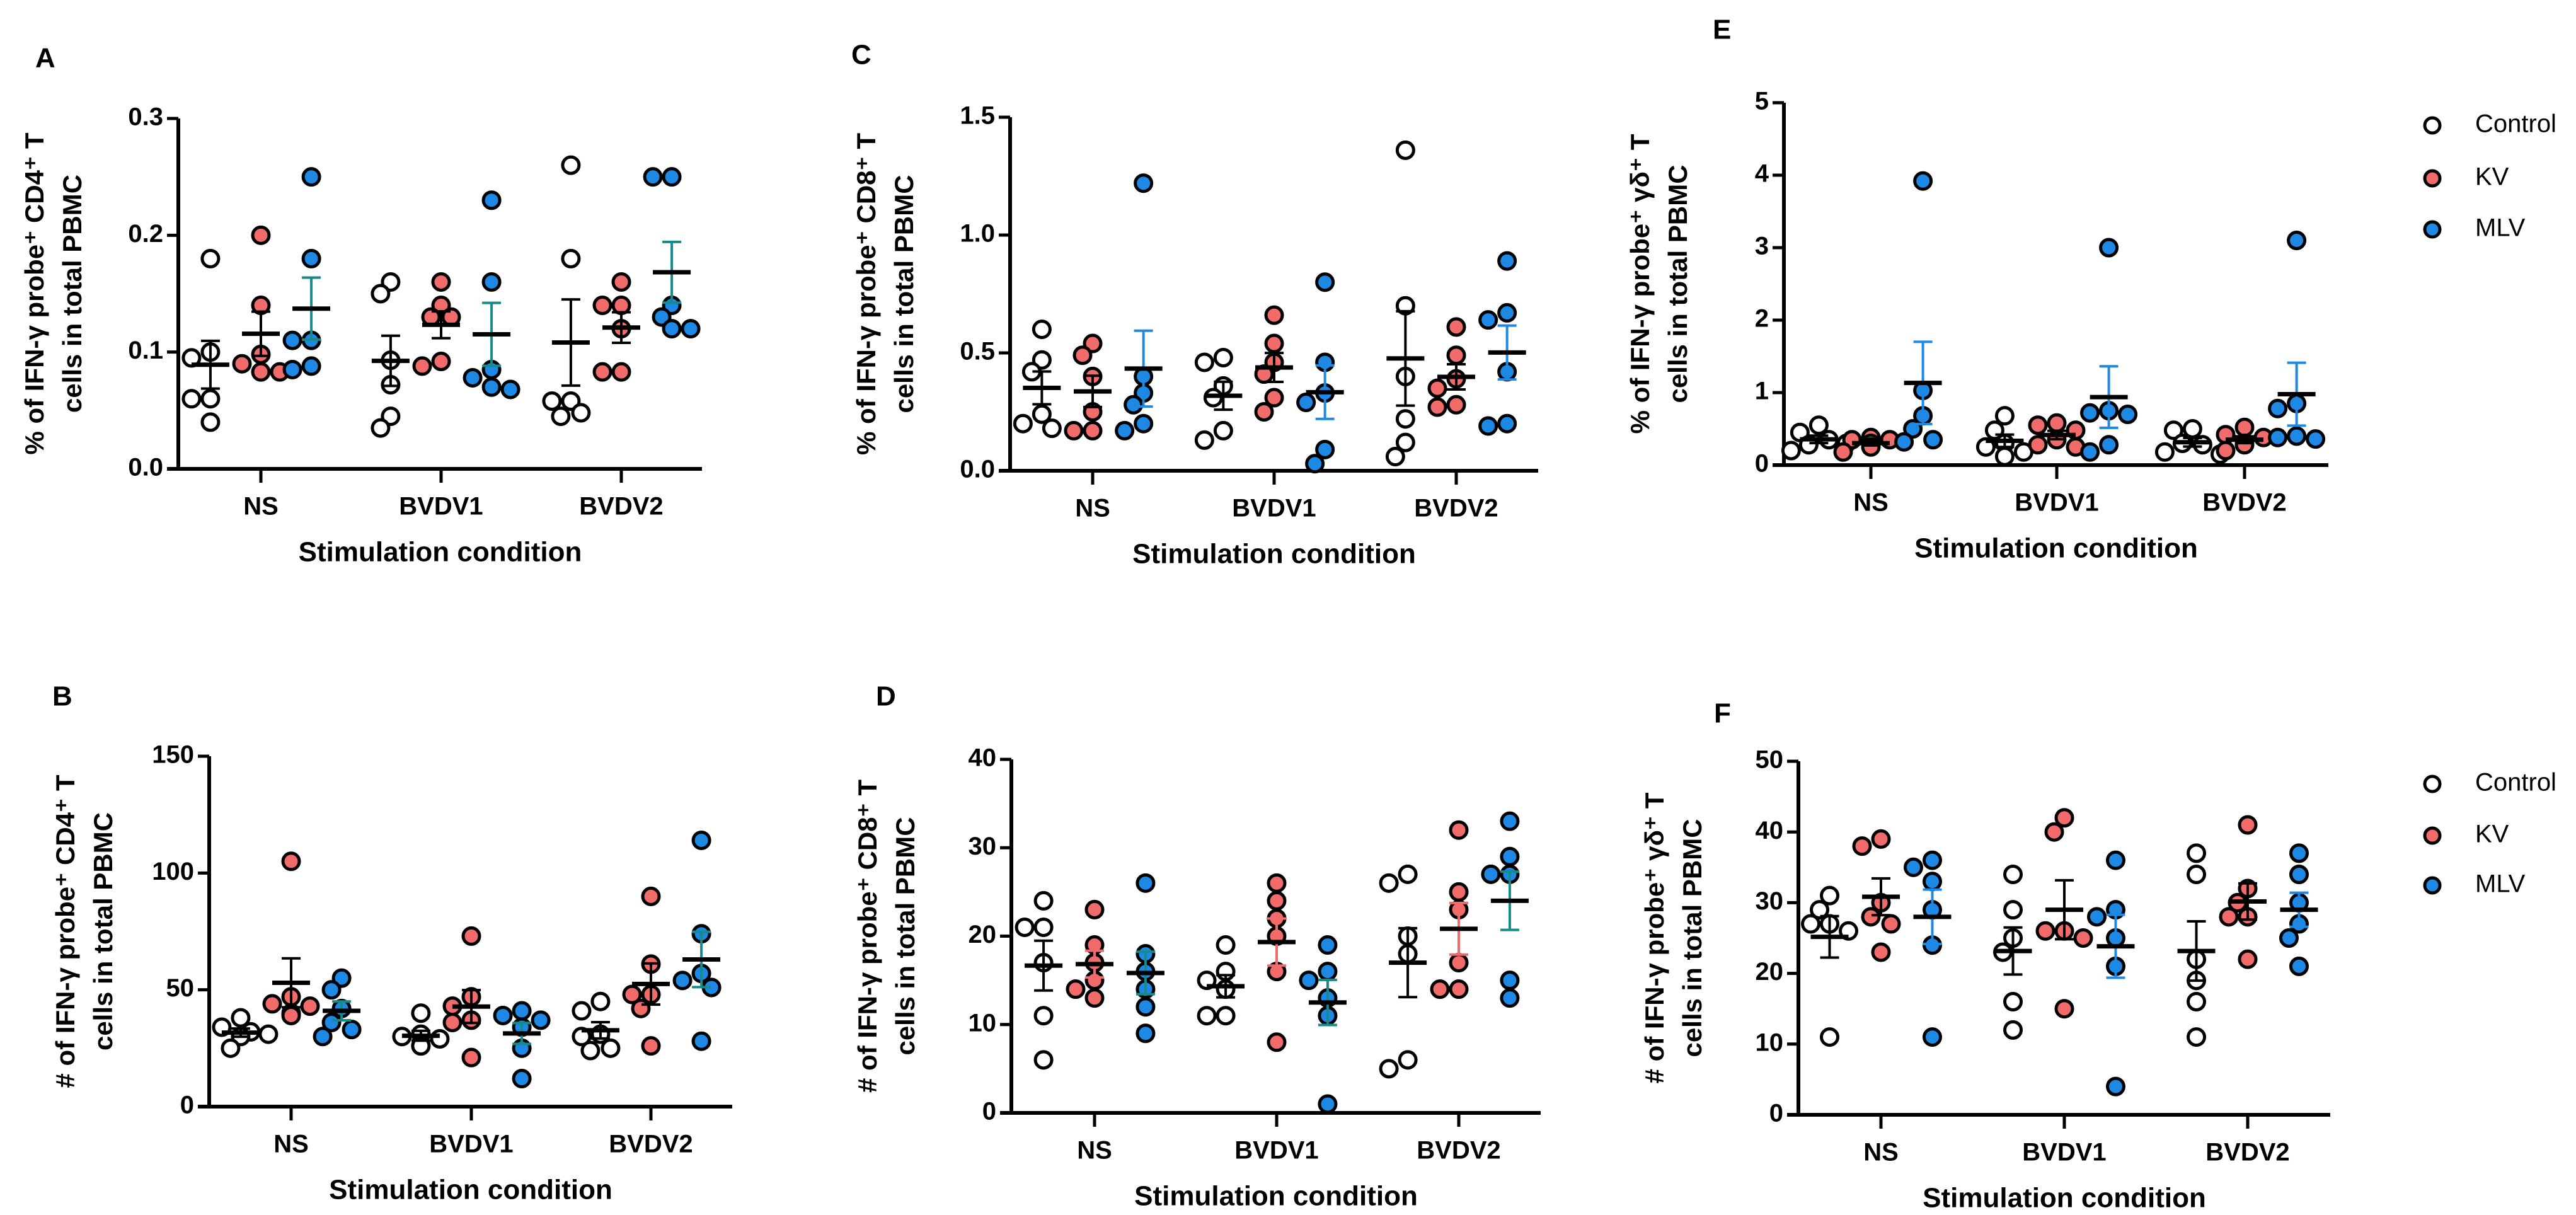  I want to click on legend-marker-control, so click(2432, 783).